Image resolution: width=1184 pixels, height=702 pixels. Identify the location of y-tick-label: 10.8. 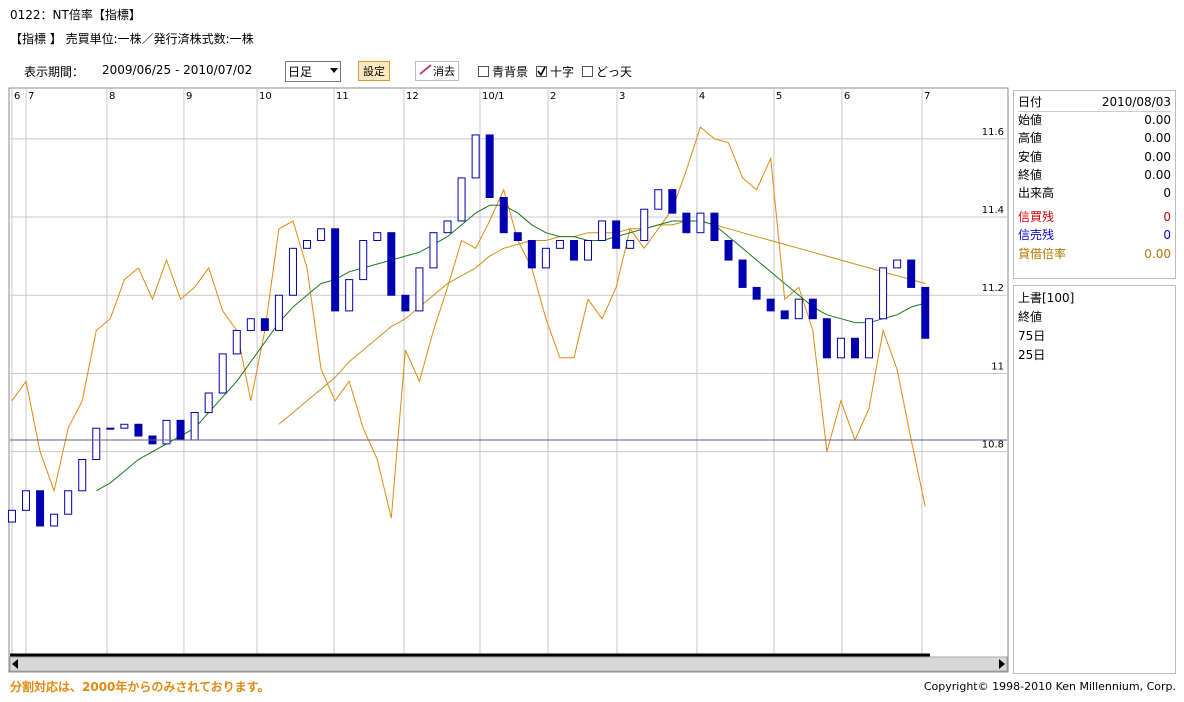
(993, 445).